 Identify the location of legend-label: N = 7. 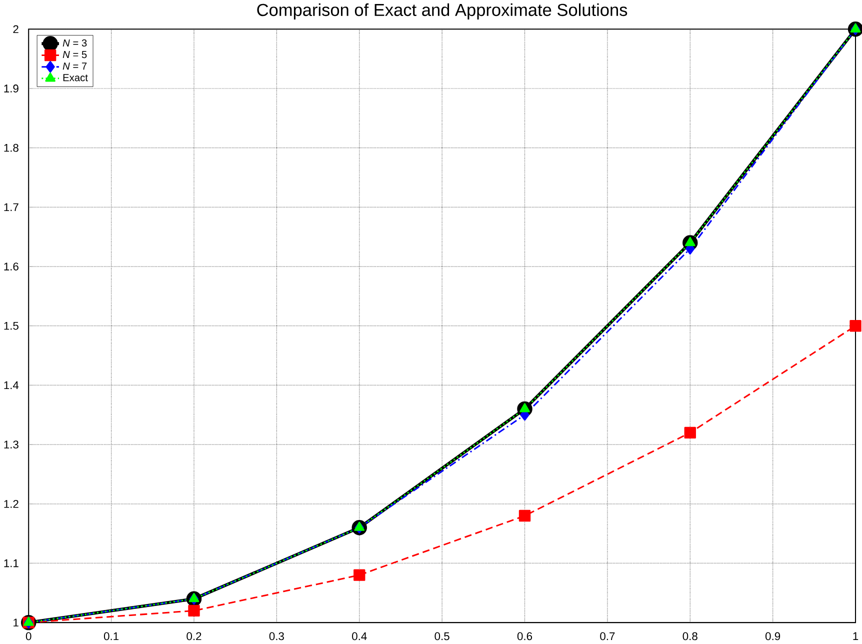
(74, 66).